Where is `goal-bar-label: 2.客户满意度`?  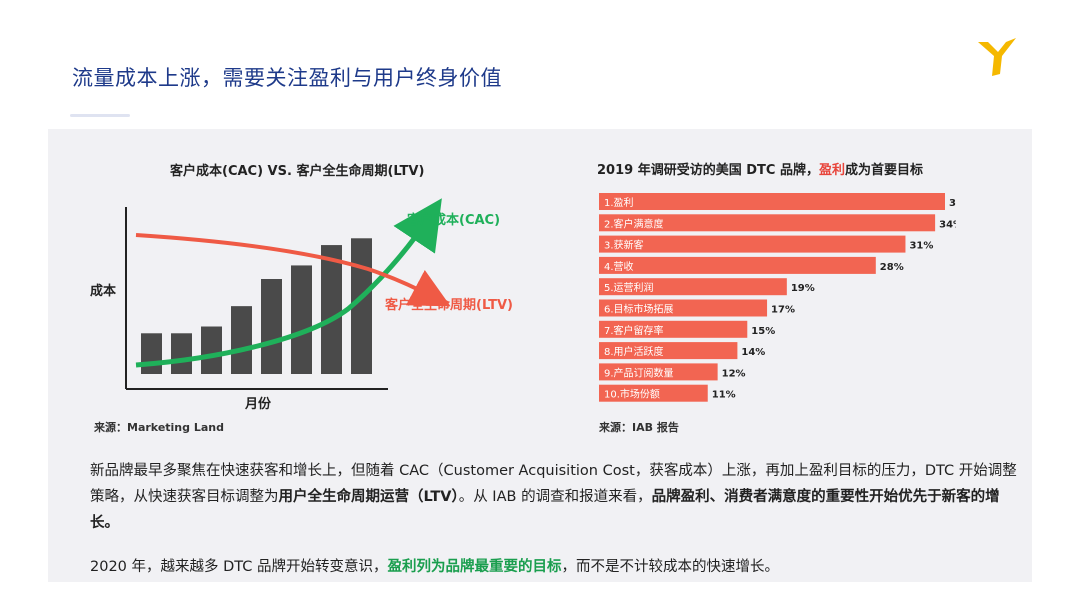
goal-bar-label: 2.客户满意度 is located at coordinates (634, 223).